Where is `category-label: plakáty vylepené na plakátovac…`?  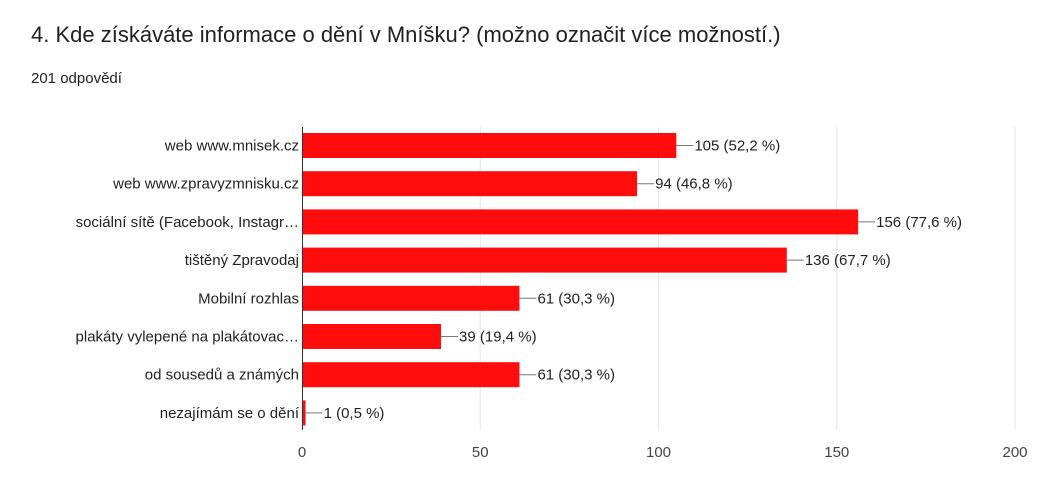 category-label: plakáty vylepené na plakátovac… is located at coordinates (187, 337).